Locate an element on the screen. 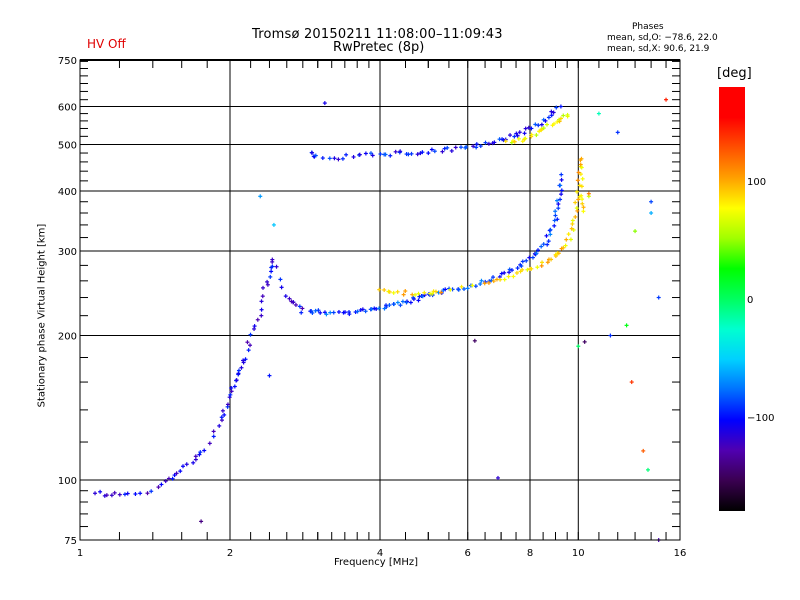 The height and width of the screenshot is (600, 800). y-tick-label: 200 is located at coordinates (67, 337).